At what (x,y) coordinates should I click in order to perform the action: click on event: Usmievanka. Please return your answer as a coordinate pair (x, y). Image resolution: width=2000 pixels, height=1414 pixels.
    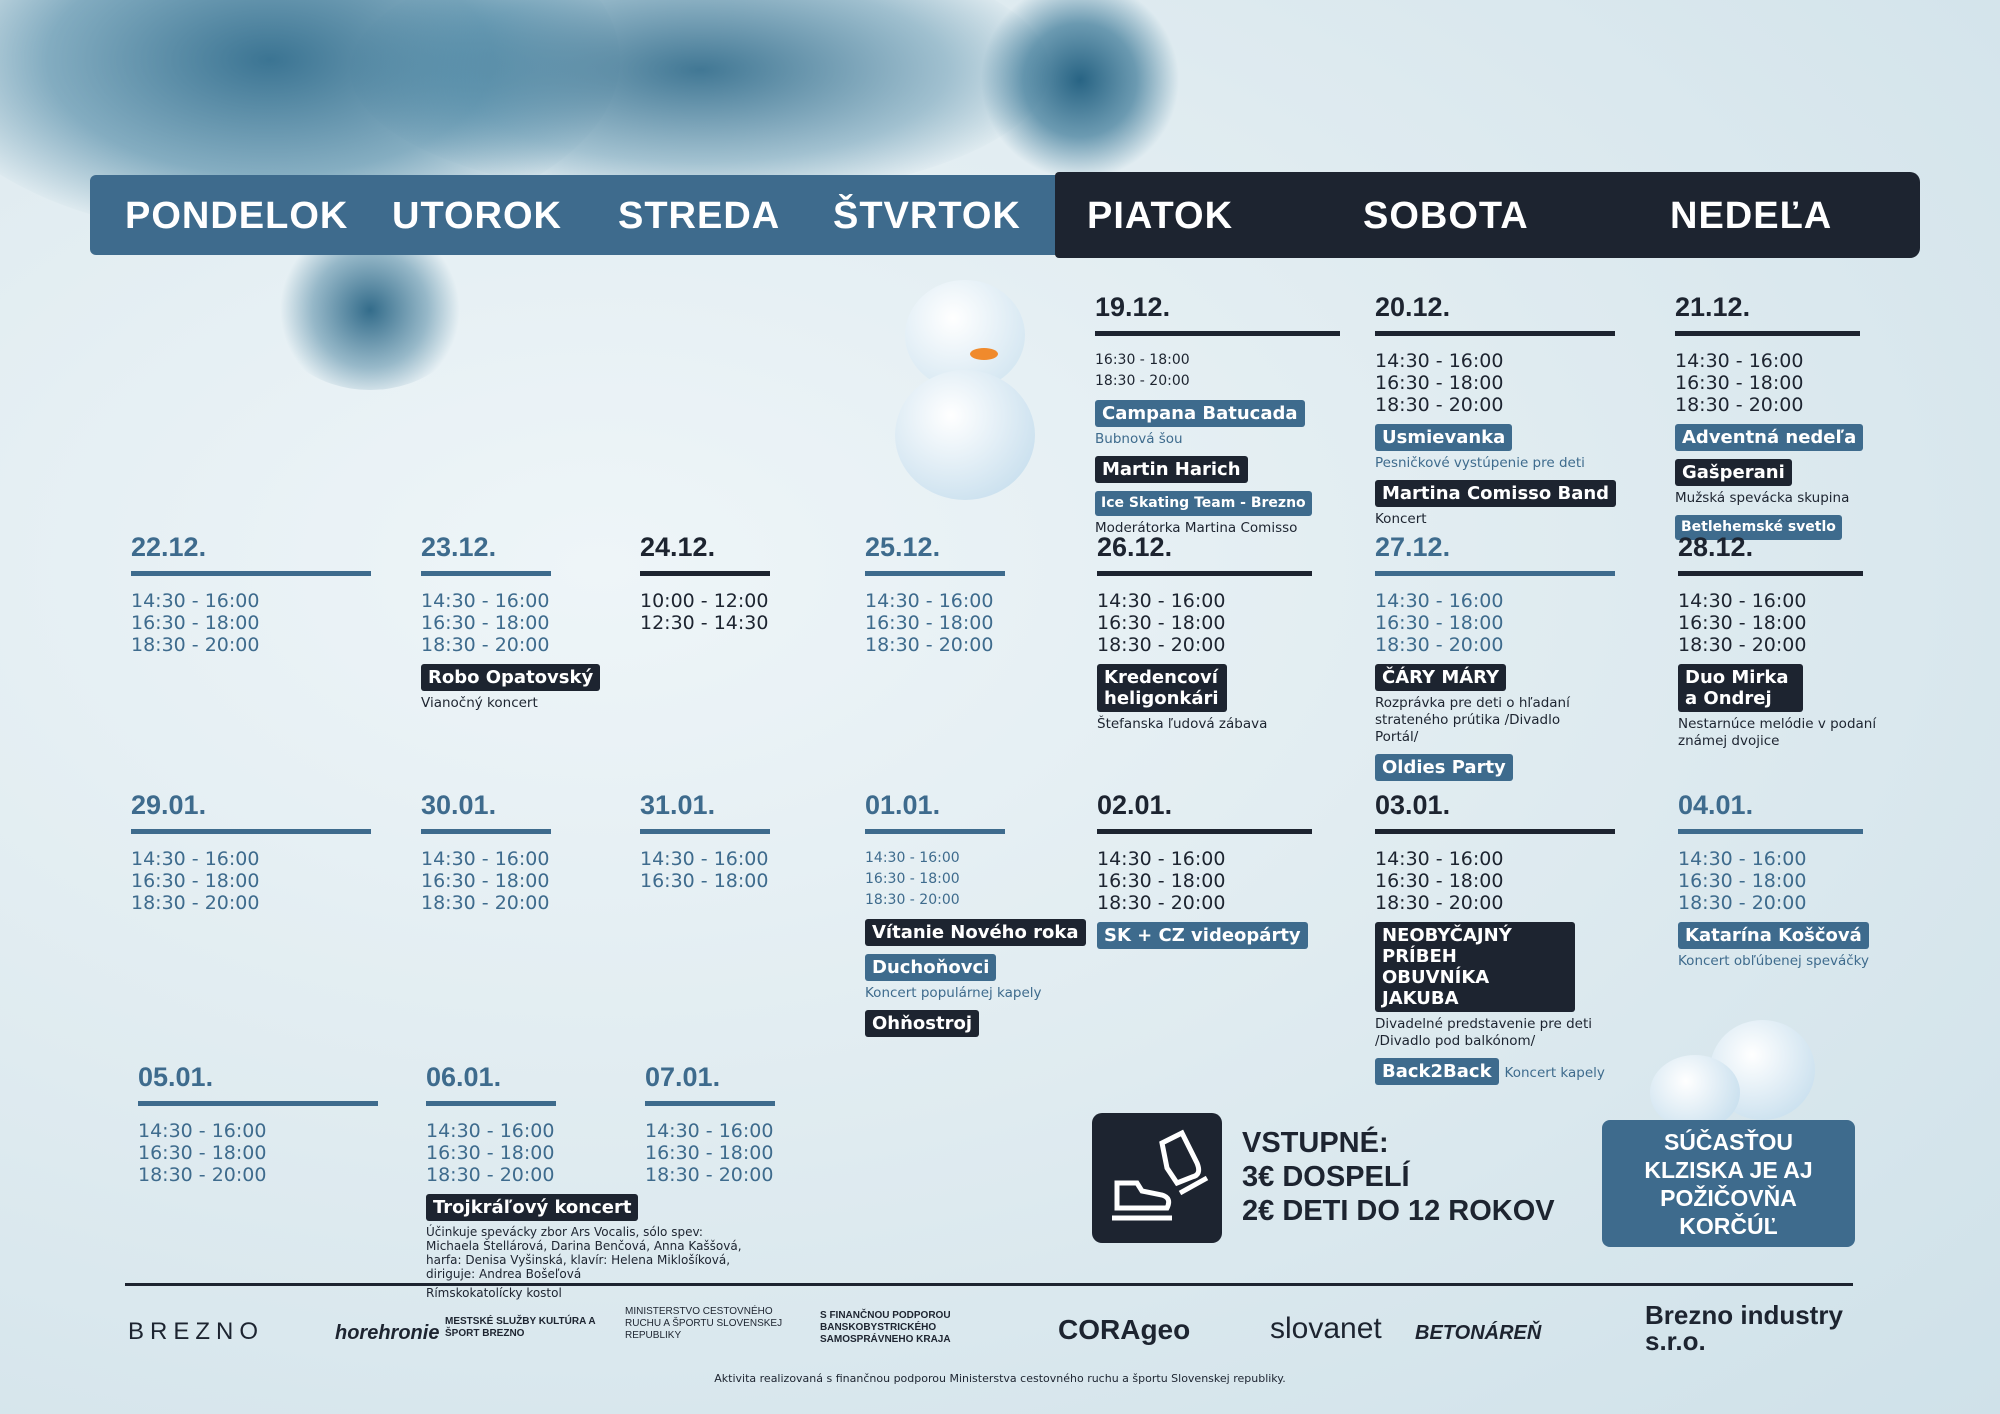
    Looking at the image, I should click on (1495, 433).